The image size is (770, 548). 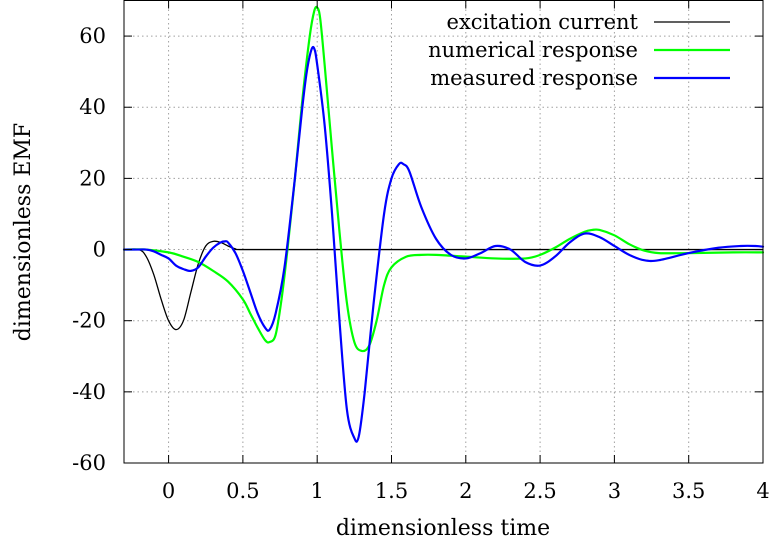 What do you see at coordinates (99, 250) in the screenshot?
I see `y-tick-label: 0` at bounding box center [99, 250].